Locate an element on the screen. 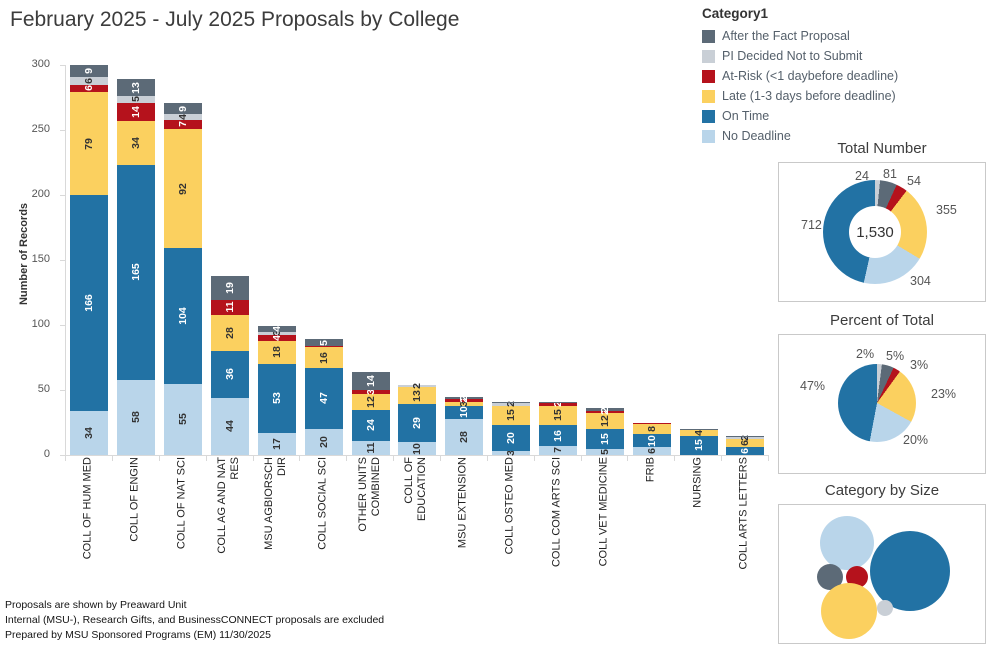 The height and width of the screenshot is (646, 989). bar-coll-of-nat-sci: 55 104 92 7 4 9 is located at coordinates (183, 278).